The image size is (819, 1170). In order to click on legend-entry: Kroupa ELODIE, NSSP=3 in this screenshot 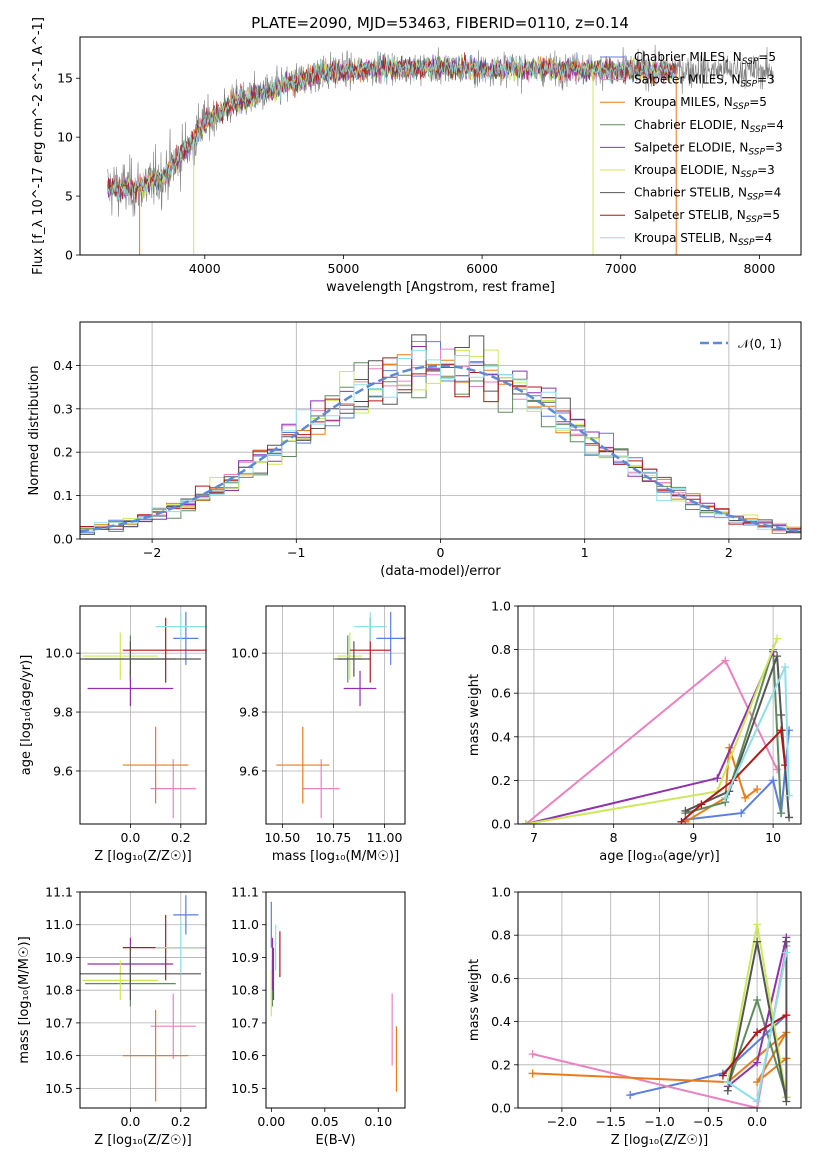, I will do `click(704, 171)`.